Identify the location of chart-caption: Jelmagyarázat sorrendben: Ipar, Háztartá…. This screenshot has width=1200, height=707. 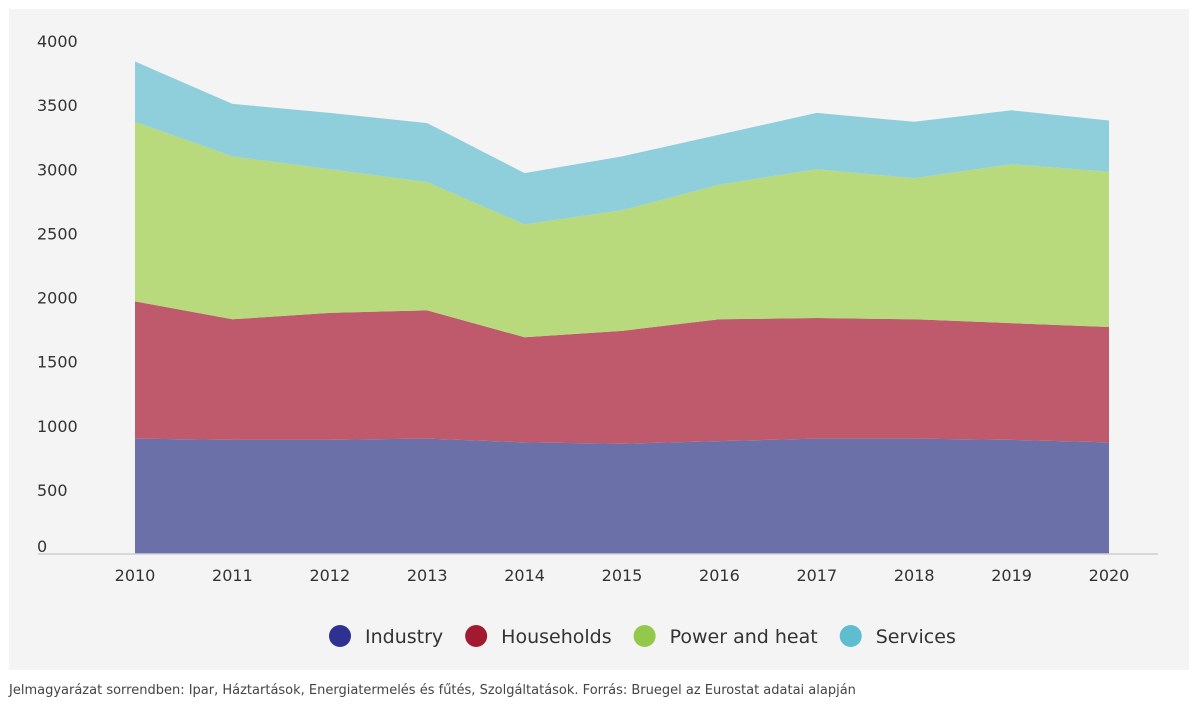
(432, 690).